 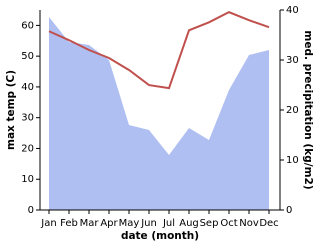 What do you see at coordinates (27, 25) in the screenshot?
I see `y-tick-label: 60` at bounding box center [27, 25].